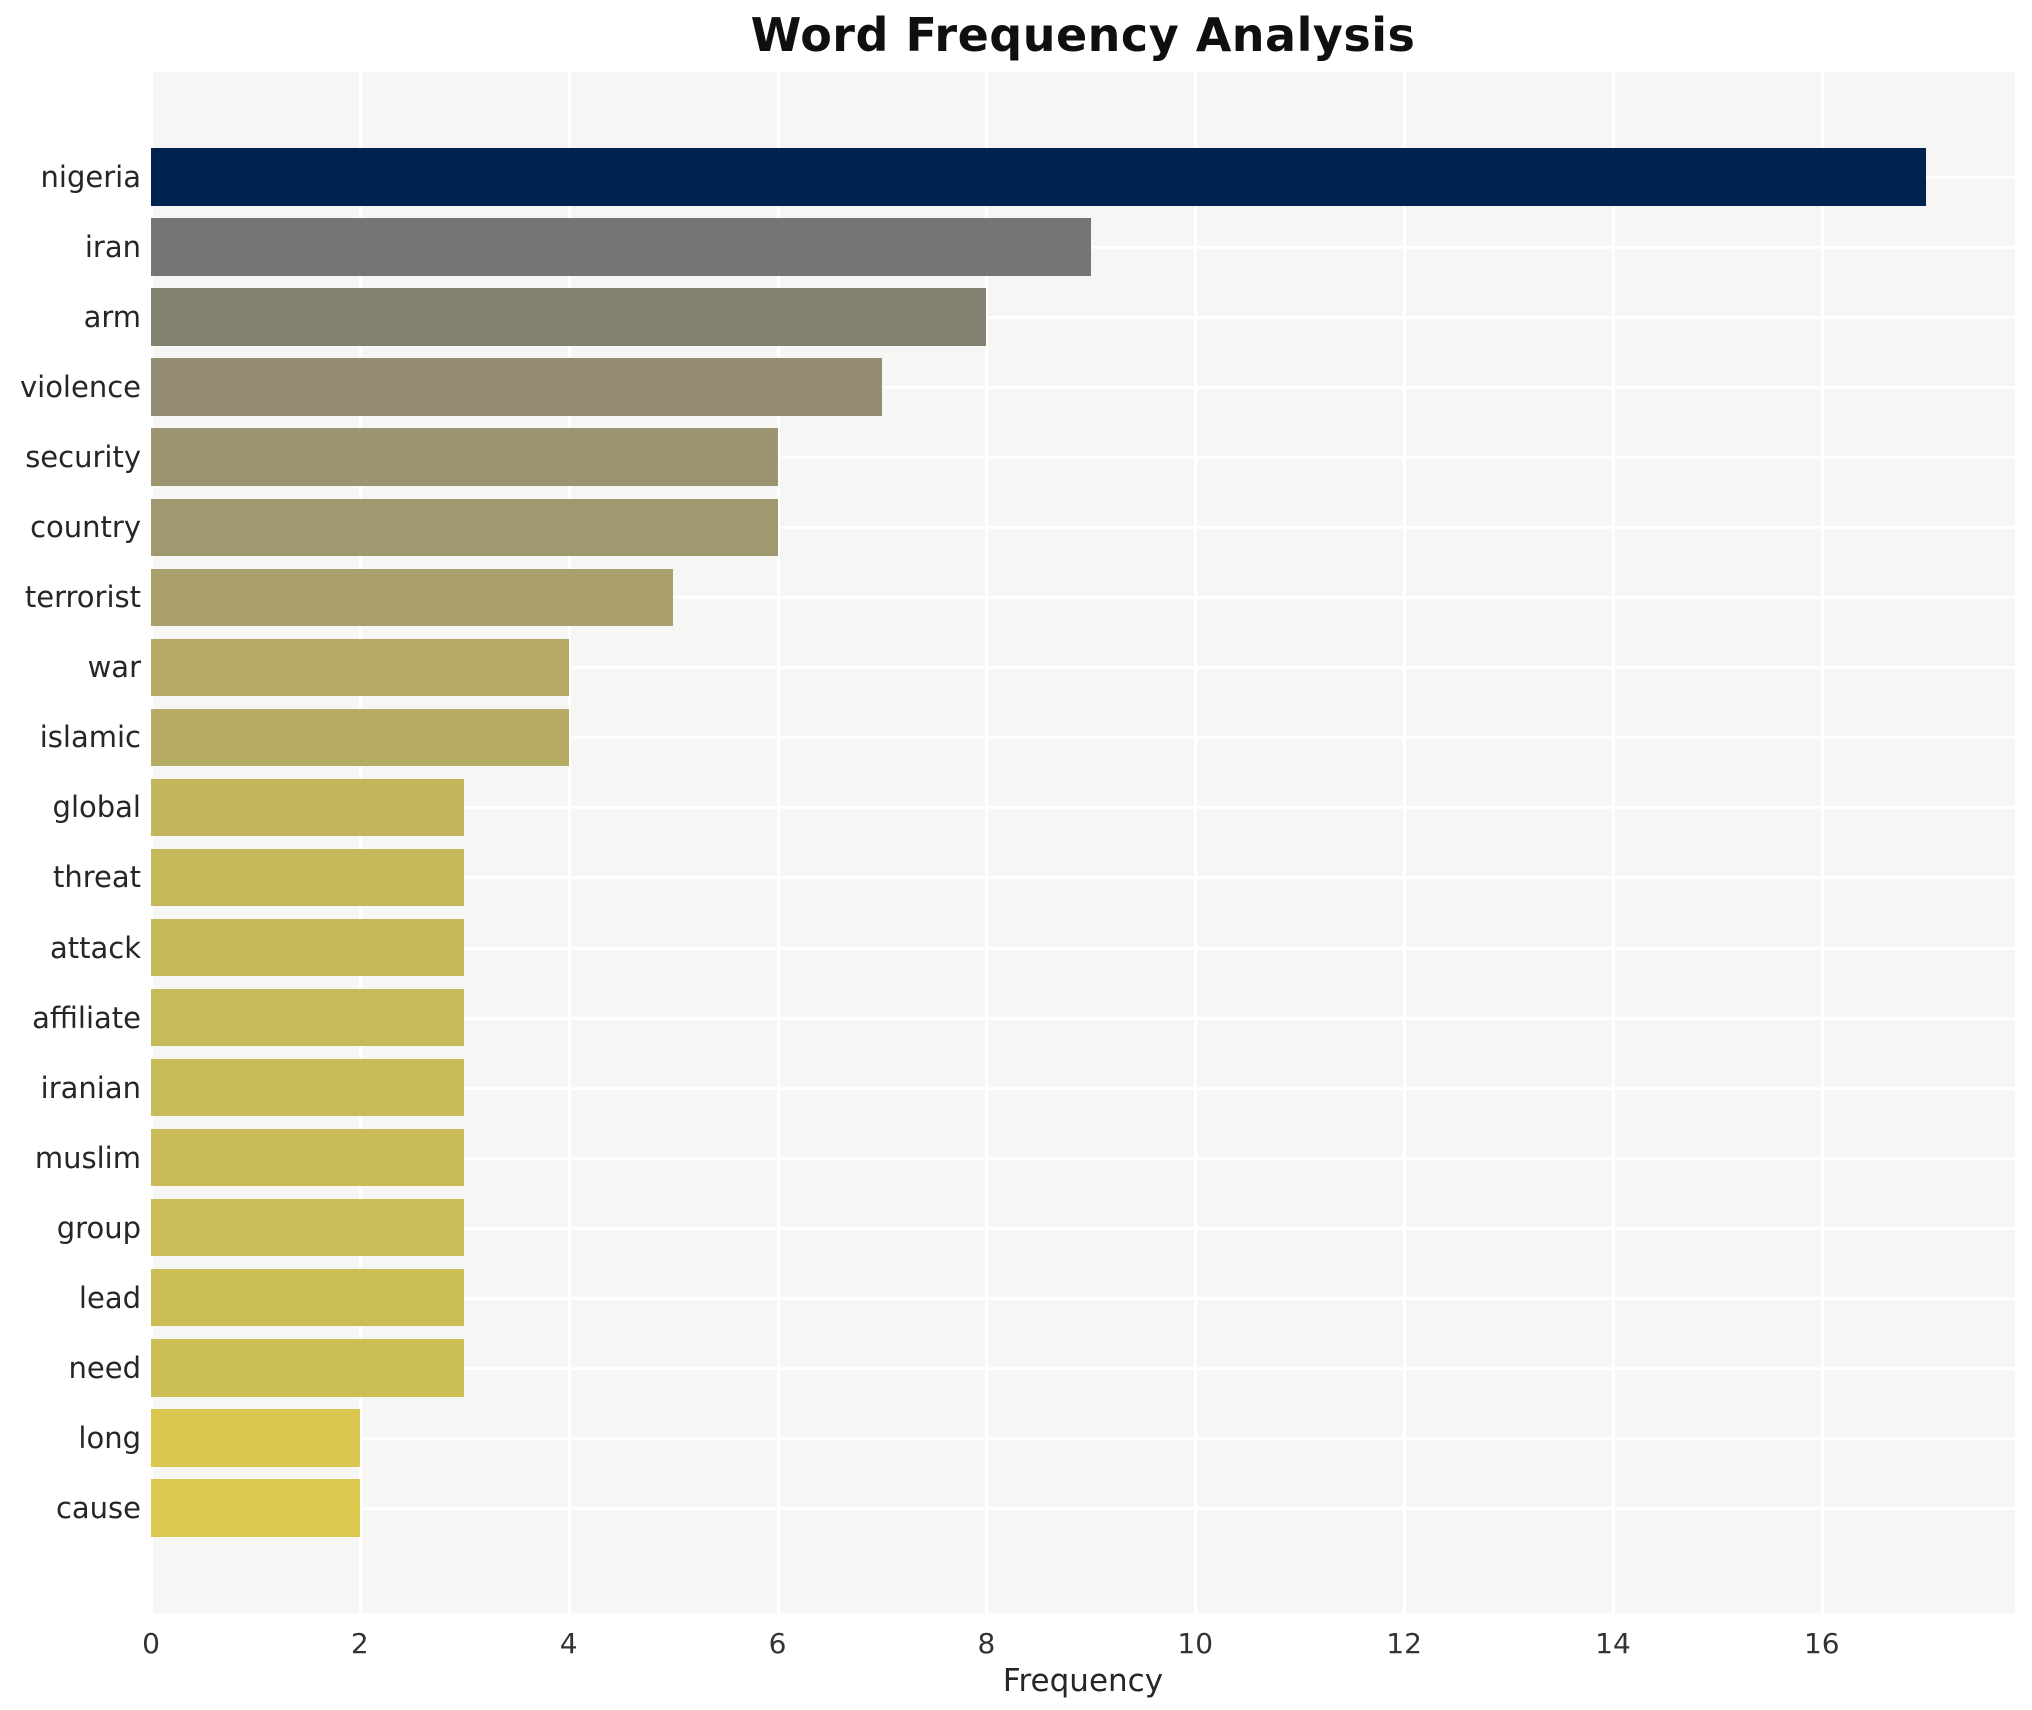 The image size is (2032, 1710). What do you see at coordinates (98, 1507) in the screenshot?
I see `category-label: cause` at bounding box center [98, 1507].